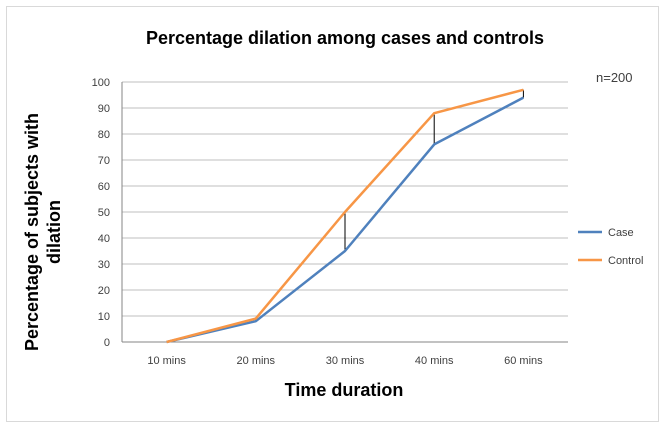 The height and width of the screenshot is (430, 667). What do you see at coordinates (625, 261) in the screenshot?
I see `legend-label: Control` at bounding box center [625, 261].